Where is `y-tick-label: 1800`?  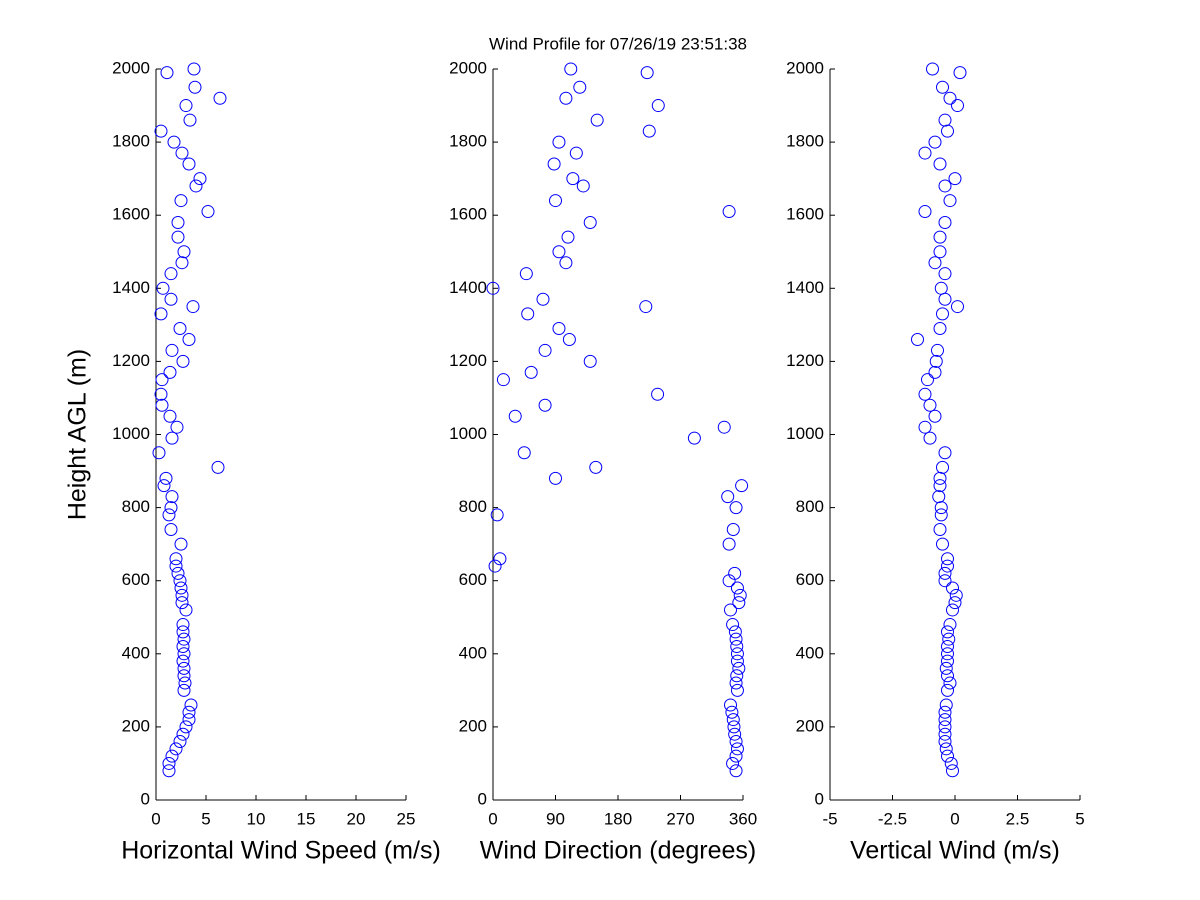
y-tick-label: 1800 is located at coordinates (805, 141).